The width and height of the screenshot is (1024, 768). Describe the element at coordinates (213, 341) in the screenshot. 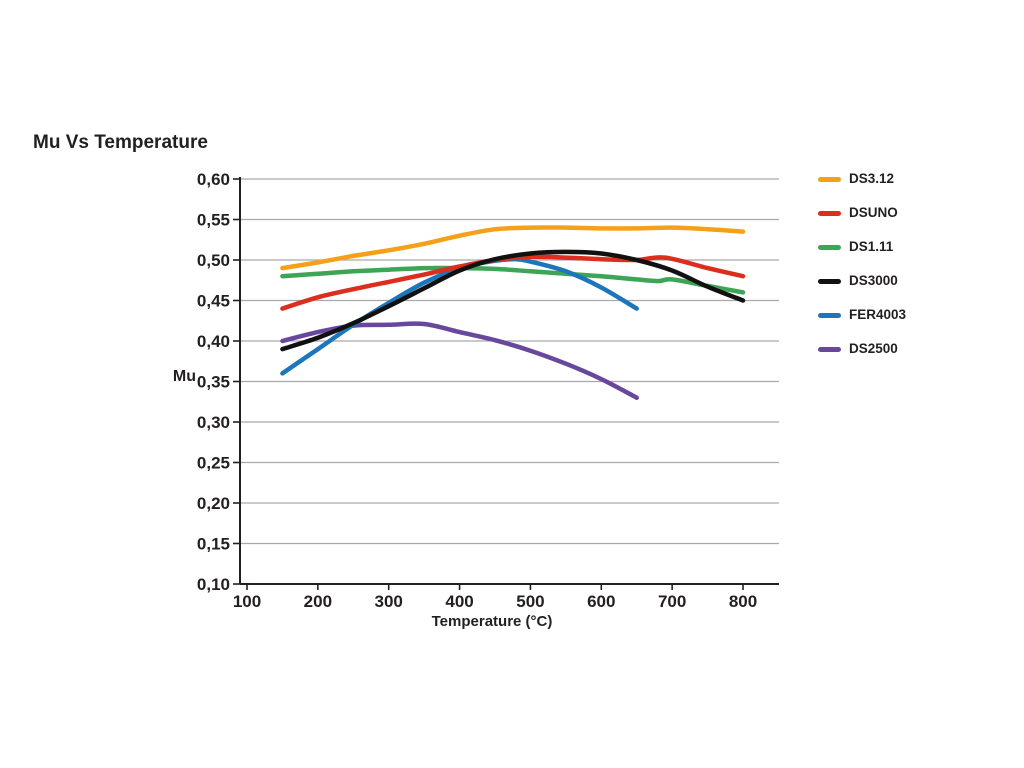

I see `y-tick-label: 0,40` at that location.